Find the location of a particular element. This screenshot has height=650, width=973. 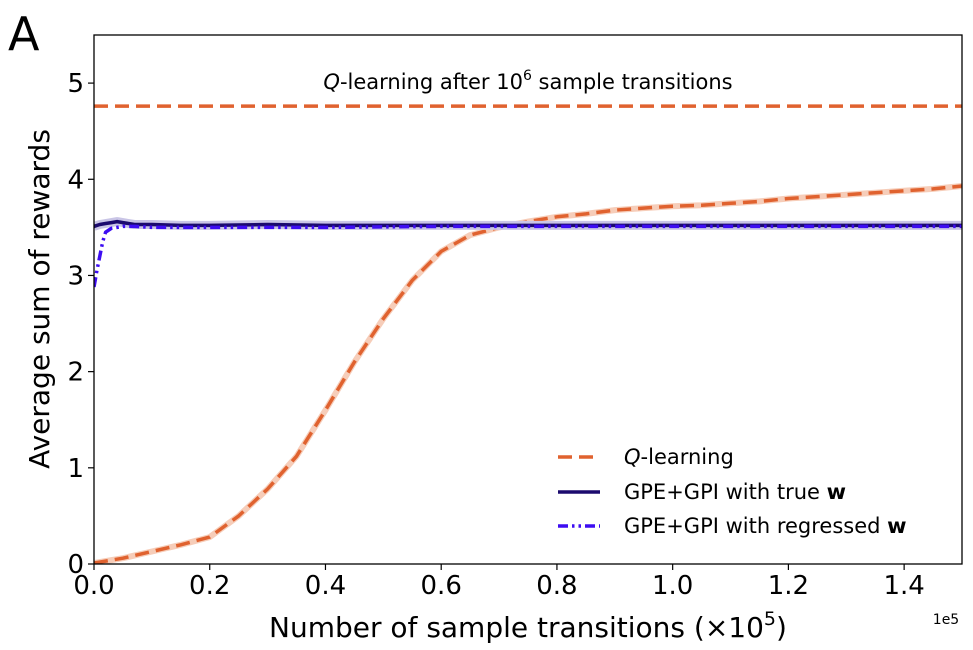

y-axis-label: Average sum of rewards is located at coordinates (39, 299).